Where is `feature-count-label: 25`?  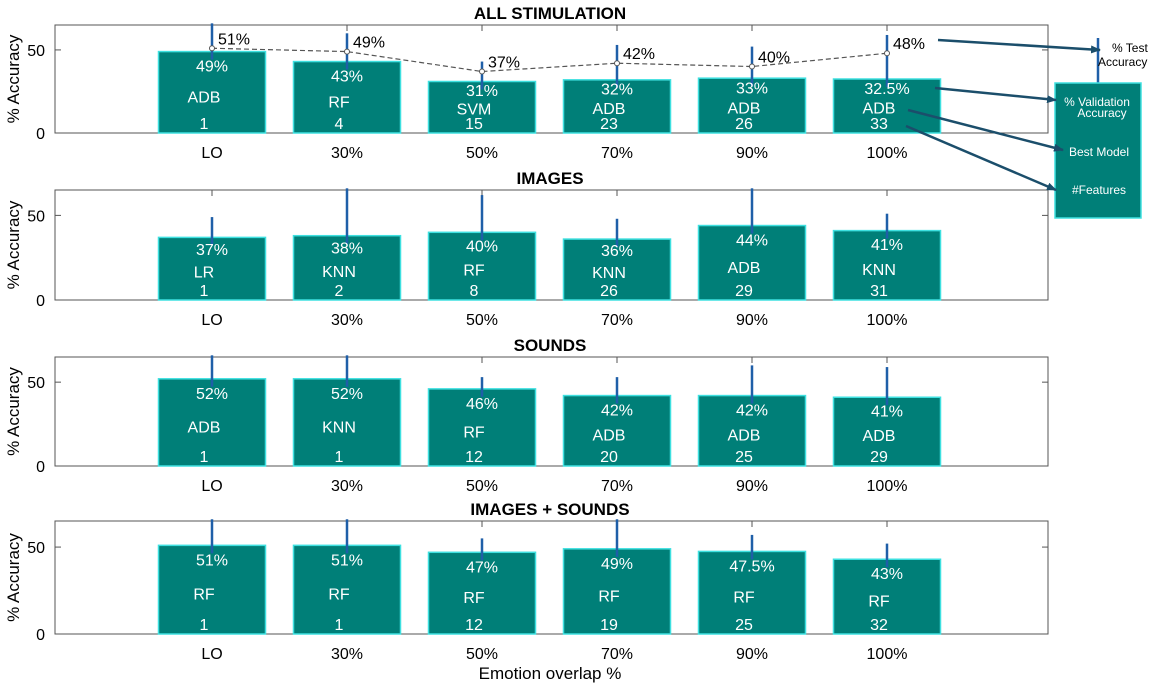 feature-count-label: 25 is located at coordinates (744, 625).